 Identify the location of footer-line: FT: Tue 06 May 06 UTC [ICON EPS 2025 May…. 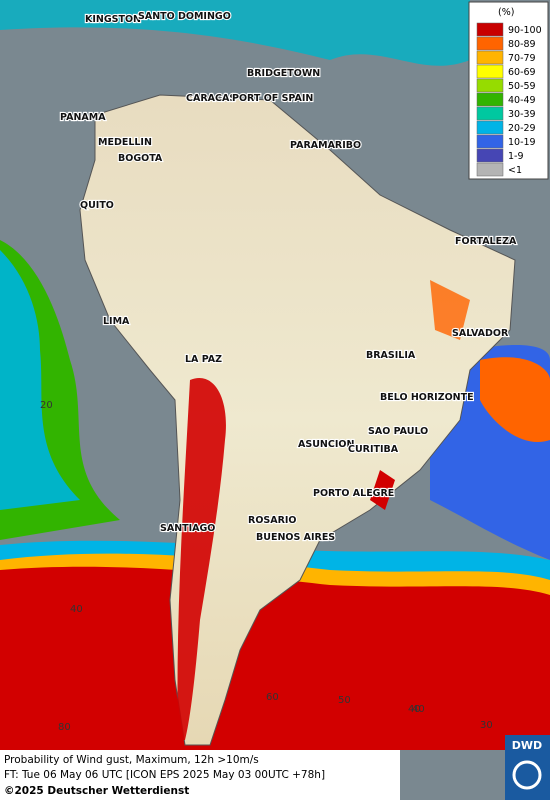
(164, 775).